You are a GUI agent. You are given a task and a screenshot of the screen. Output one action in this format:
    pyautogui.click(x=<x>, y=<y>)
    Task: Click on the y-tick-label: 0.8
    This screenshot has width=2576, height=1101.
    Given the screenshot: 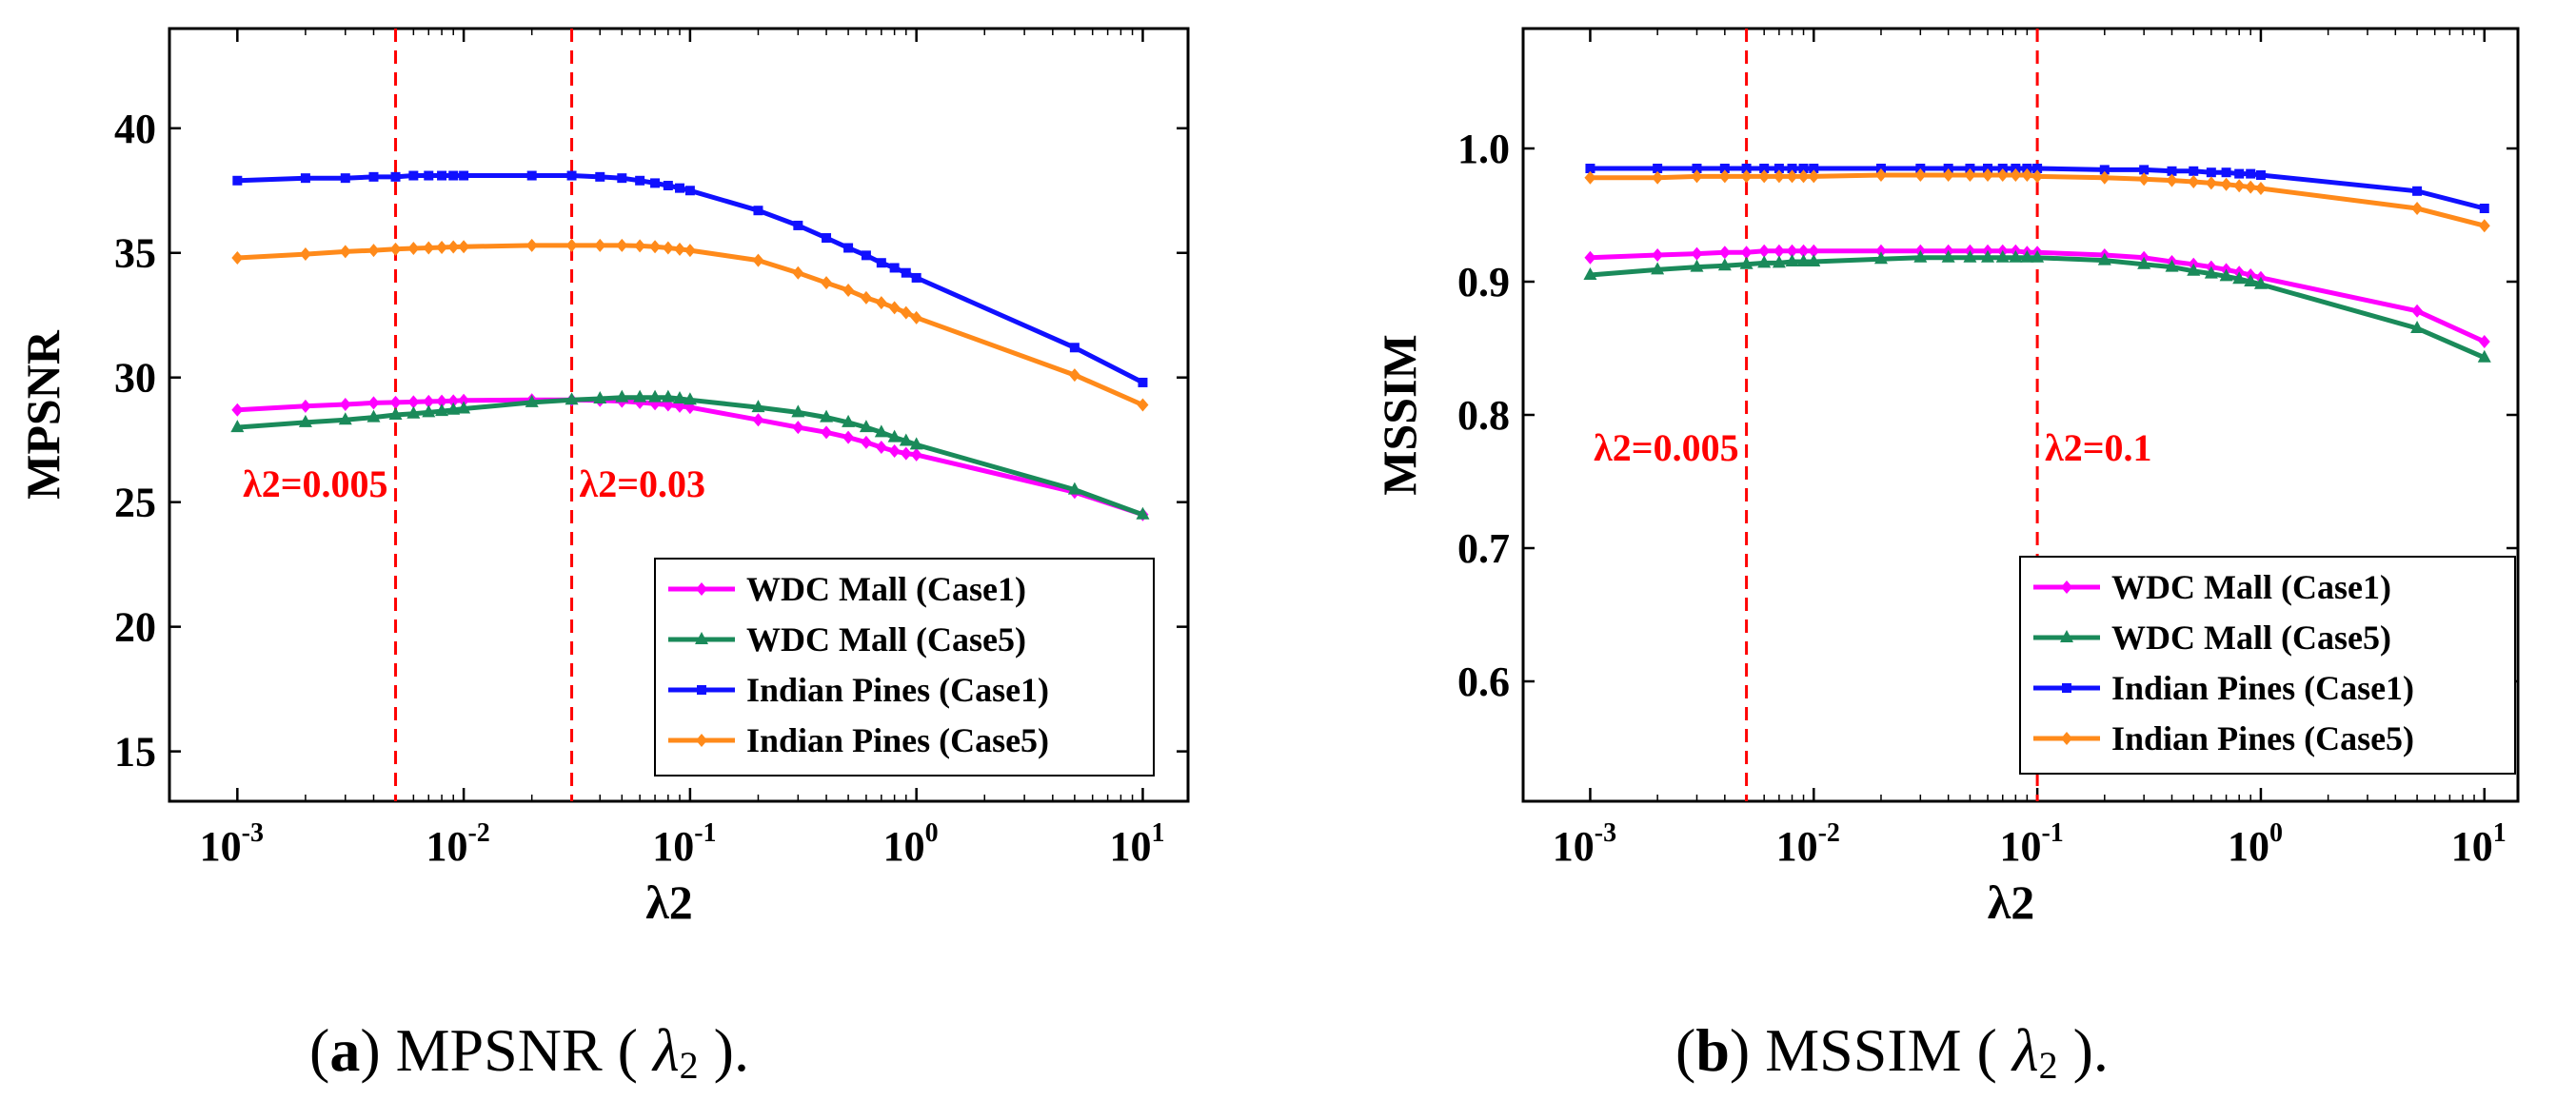 What is the action you would take?
    pyautogui.click(x=1483, y=415)
    